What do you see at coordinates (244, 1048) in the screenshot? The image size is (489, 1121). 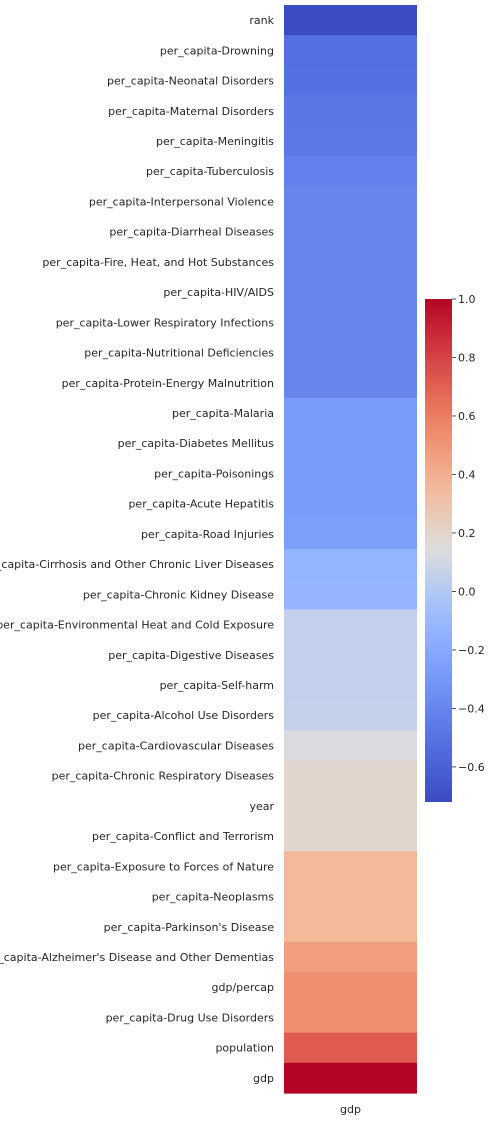 I see `row-label: population` at bounding box center [244, 1048].